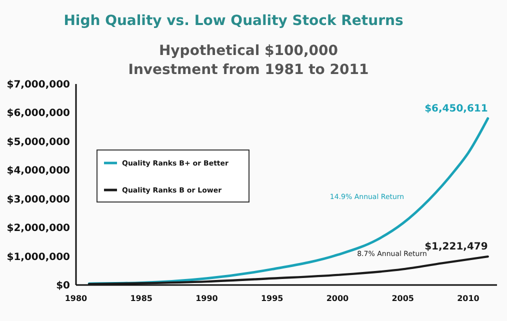 The height and width of the screenshot is (321, 507). What do you see at coordinates (38, 171) in the screenshot?
I see `y-tick-label: $4,000,000` at bounding box center [38, 171].